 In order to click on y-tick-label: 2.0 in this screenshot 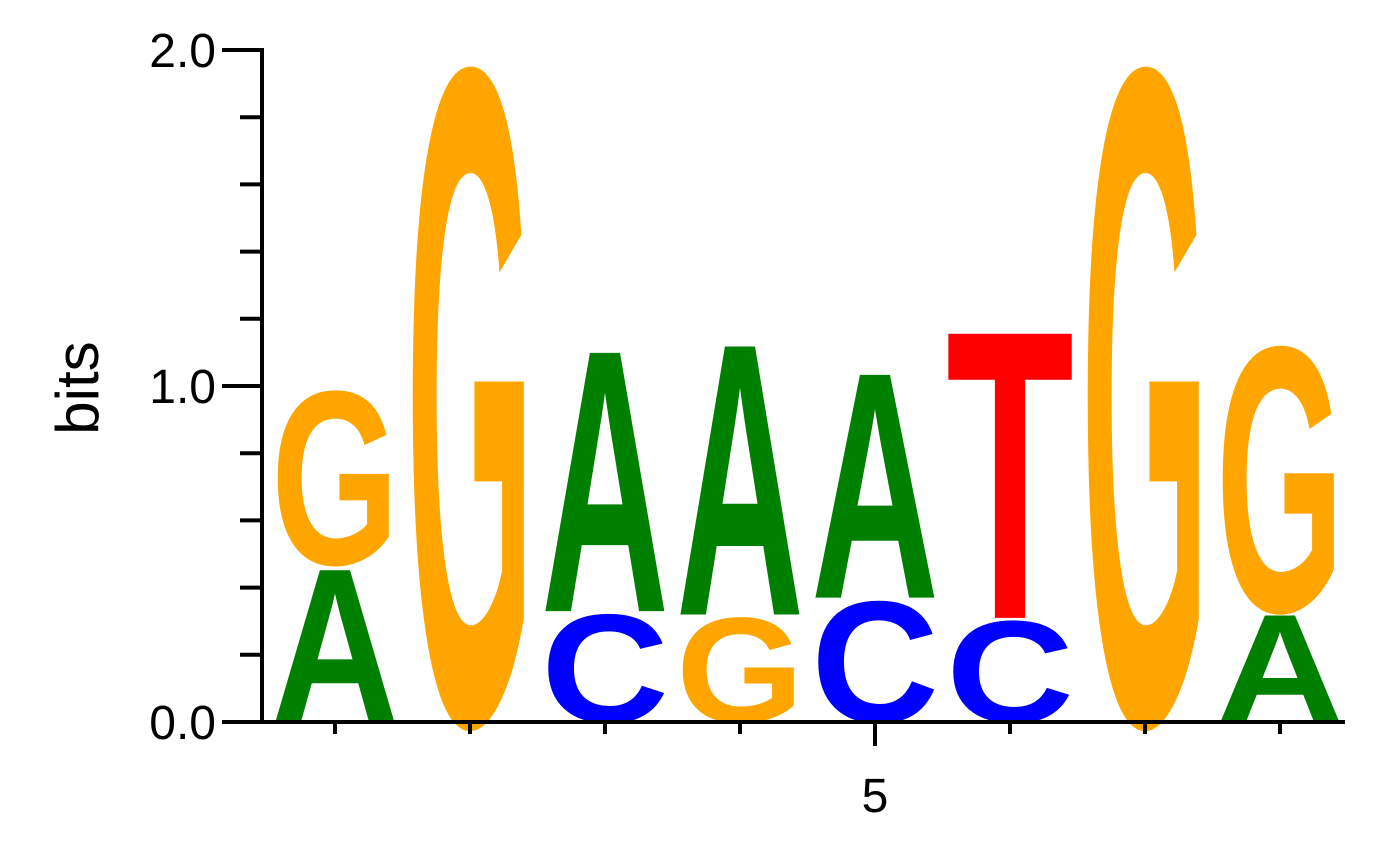, I will do `click(182, 51)`.